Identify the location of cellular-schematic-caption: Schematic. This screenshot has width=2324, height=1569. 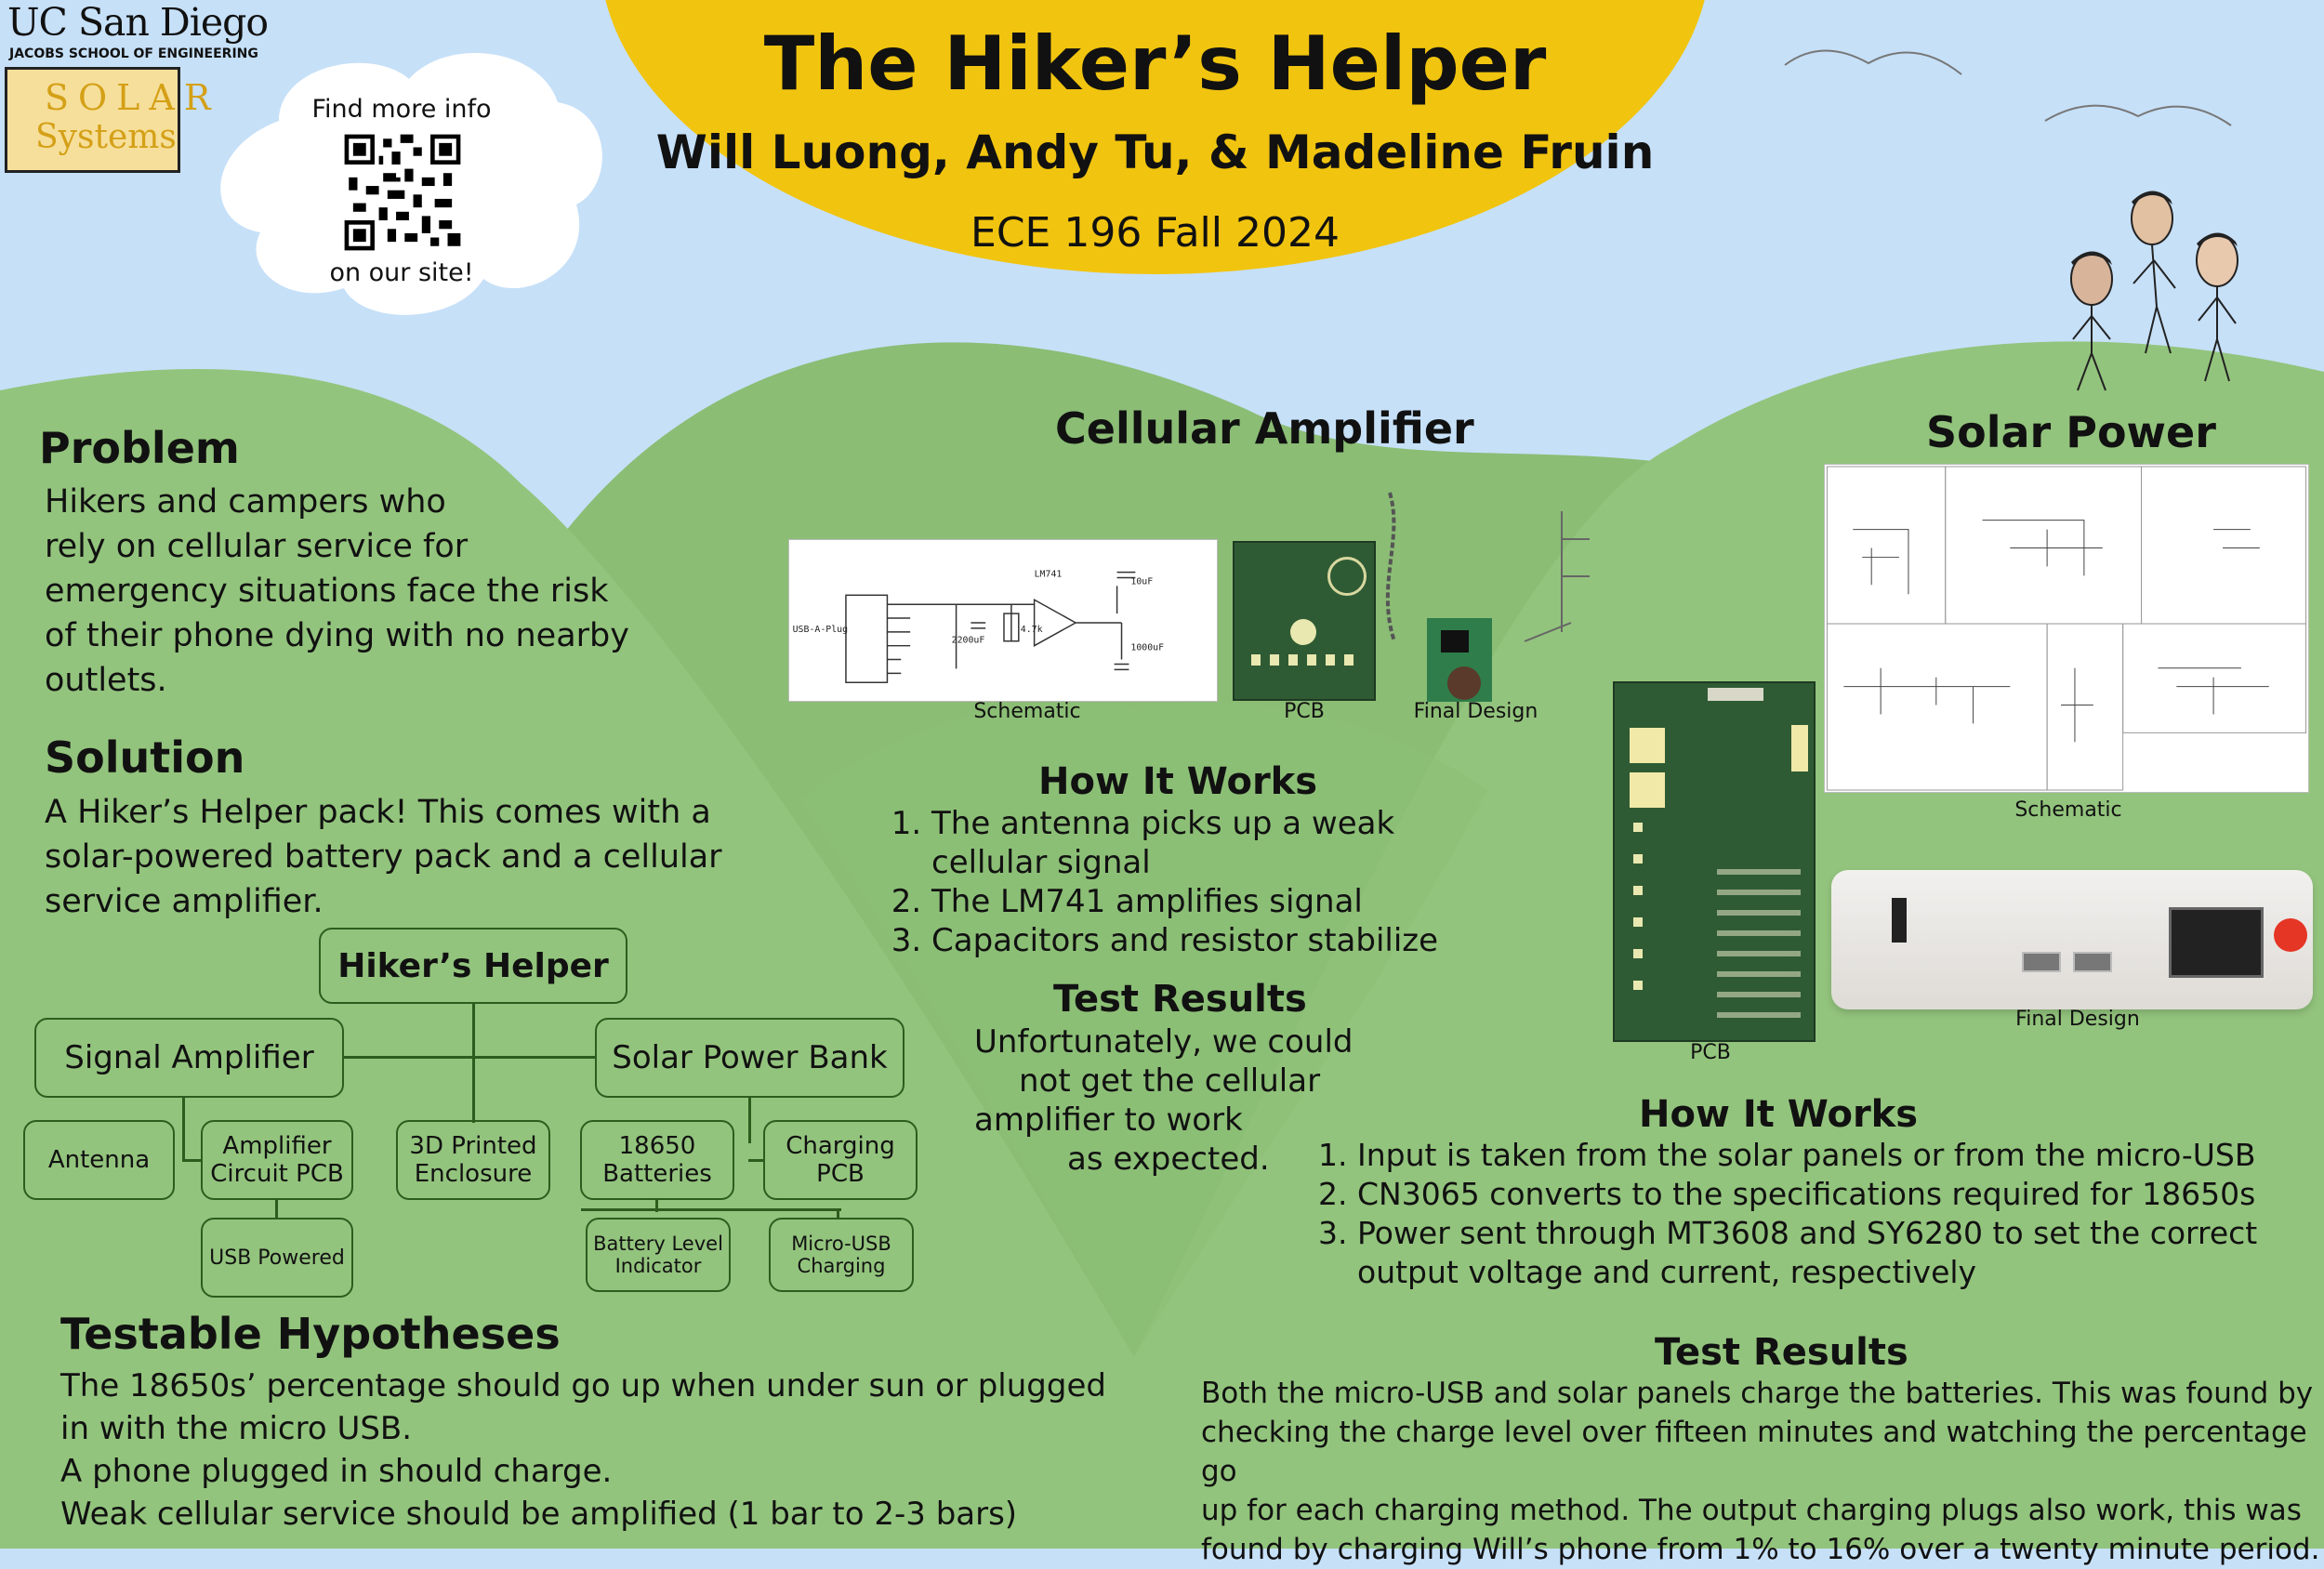
(1027, 711).